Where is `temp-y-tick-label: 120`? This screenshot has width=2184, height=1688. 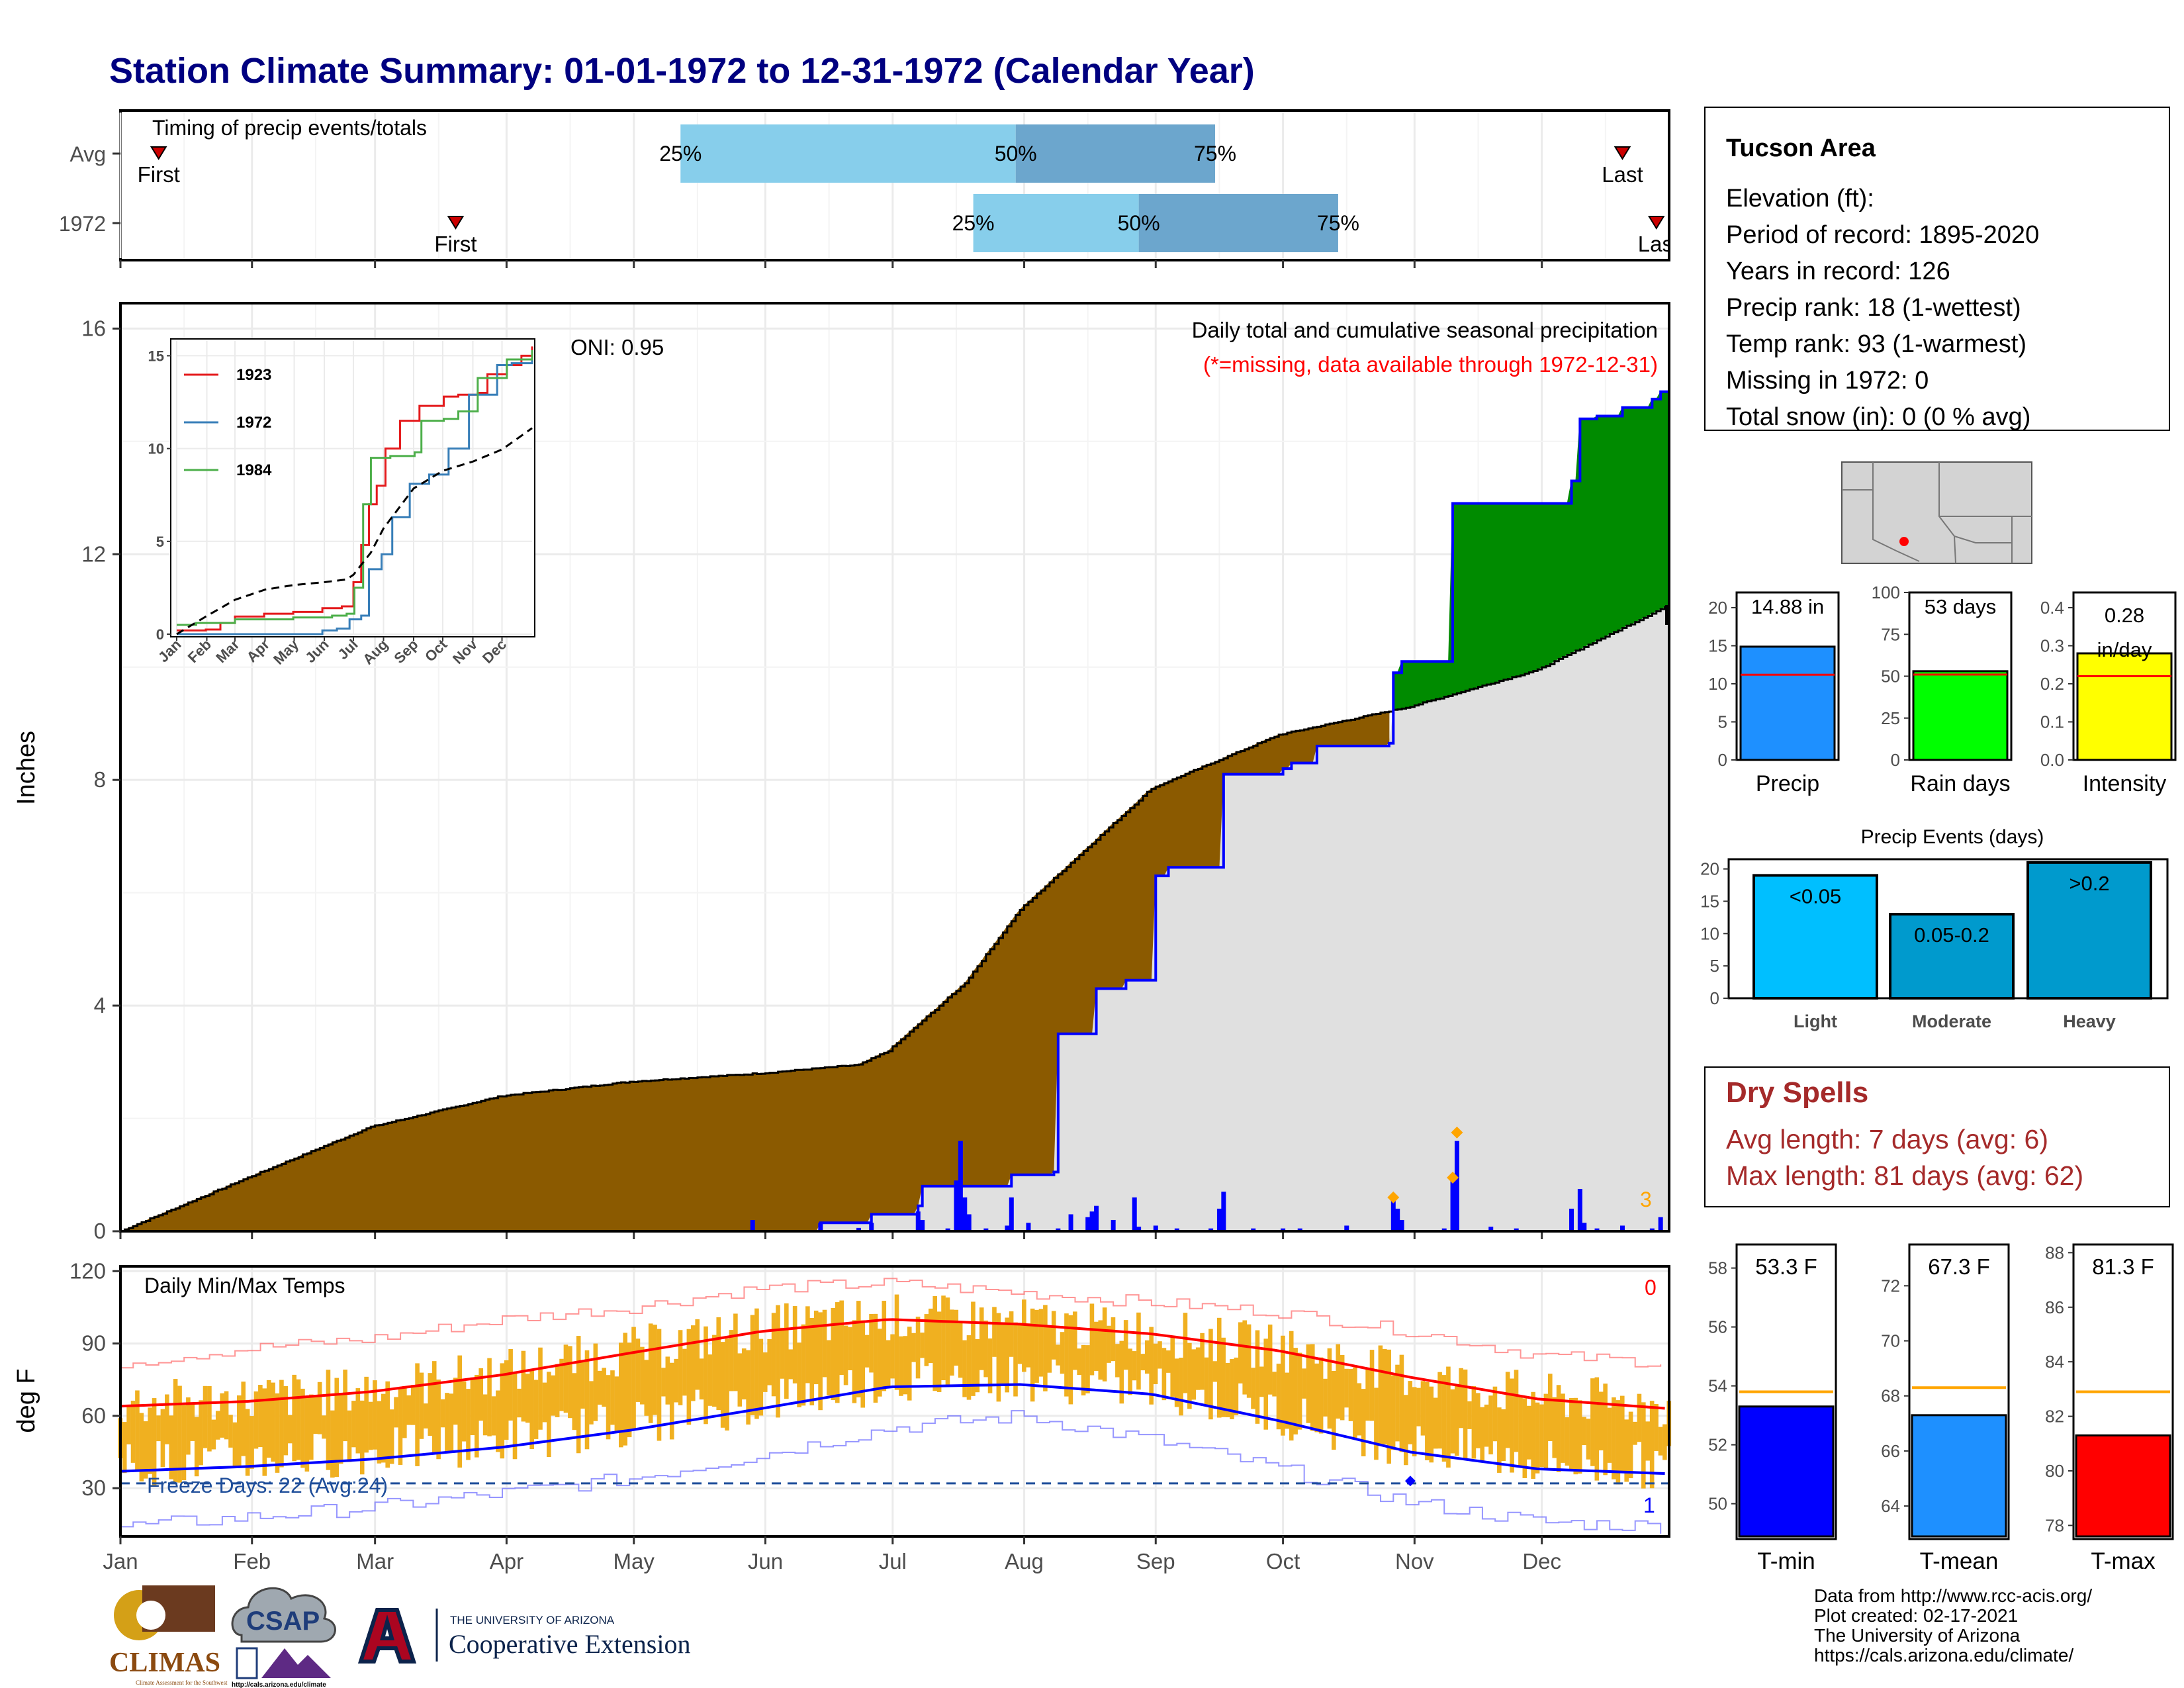
temp-y-tick-label: 120 is located at coordinates (87, 1270).